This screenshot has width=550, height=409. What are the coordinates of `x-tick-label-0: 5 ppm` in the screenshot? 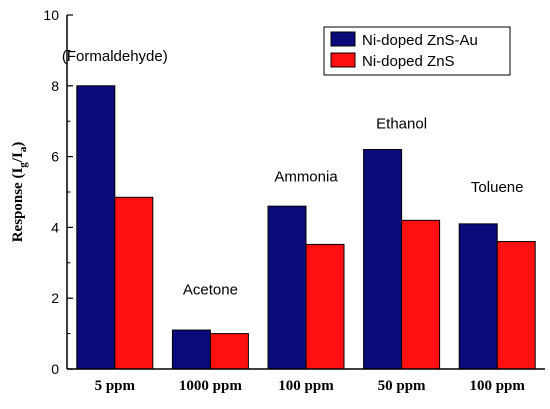 It's located at (115, 386).